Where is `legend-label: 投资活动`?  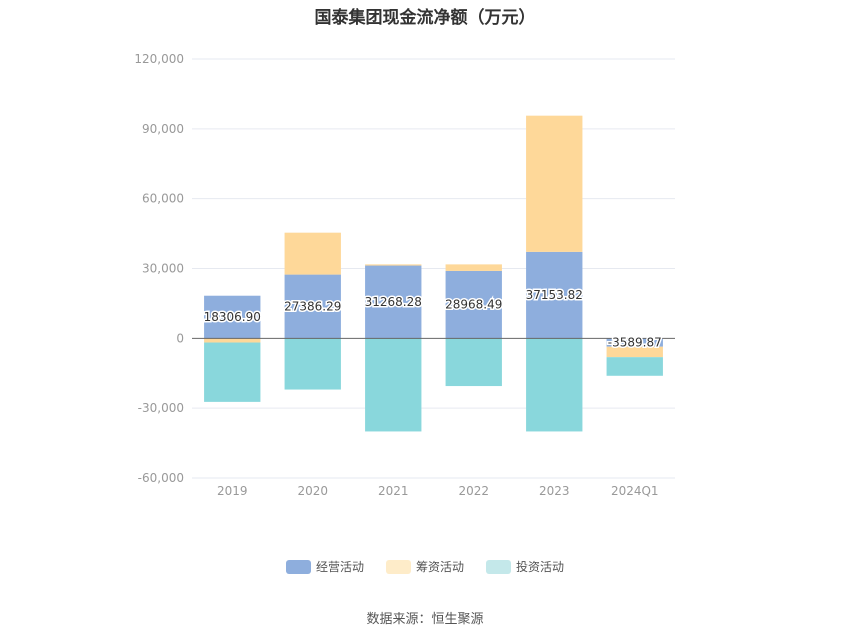
legend-label: 投资活动 is located at coordinates (540, 567).